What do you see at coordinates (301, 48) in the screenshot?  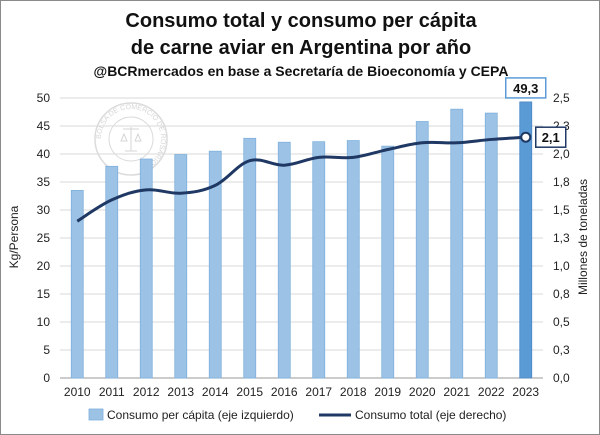 I see `chart-title-line2: de carne aviar en Argentina por año` at bounding box center [301, 48].